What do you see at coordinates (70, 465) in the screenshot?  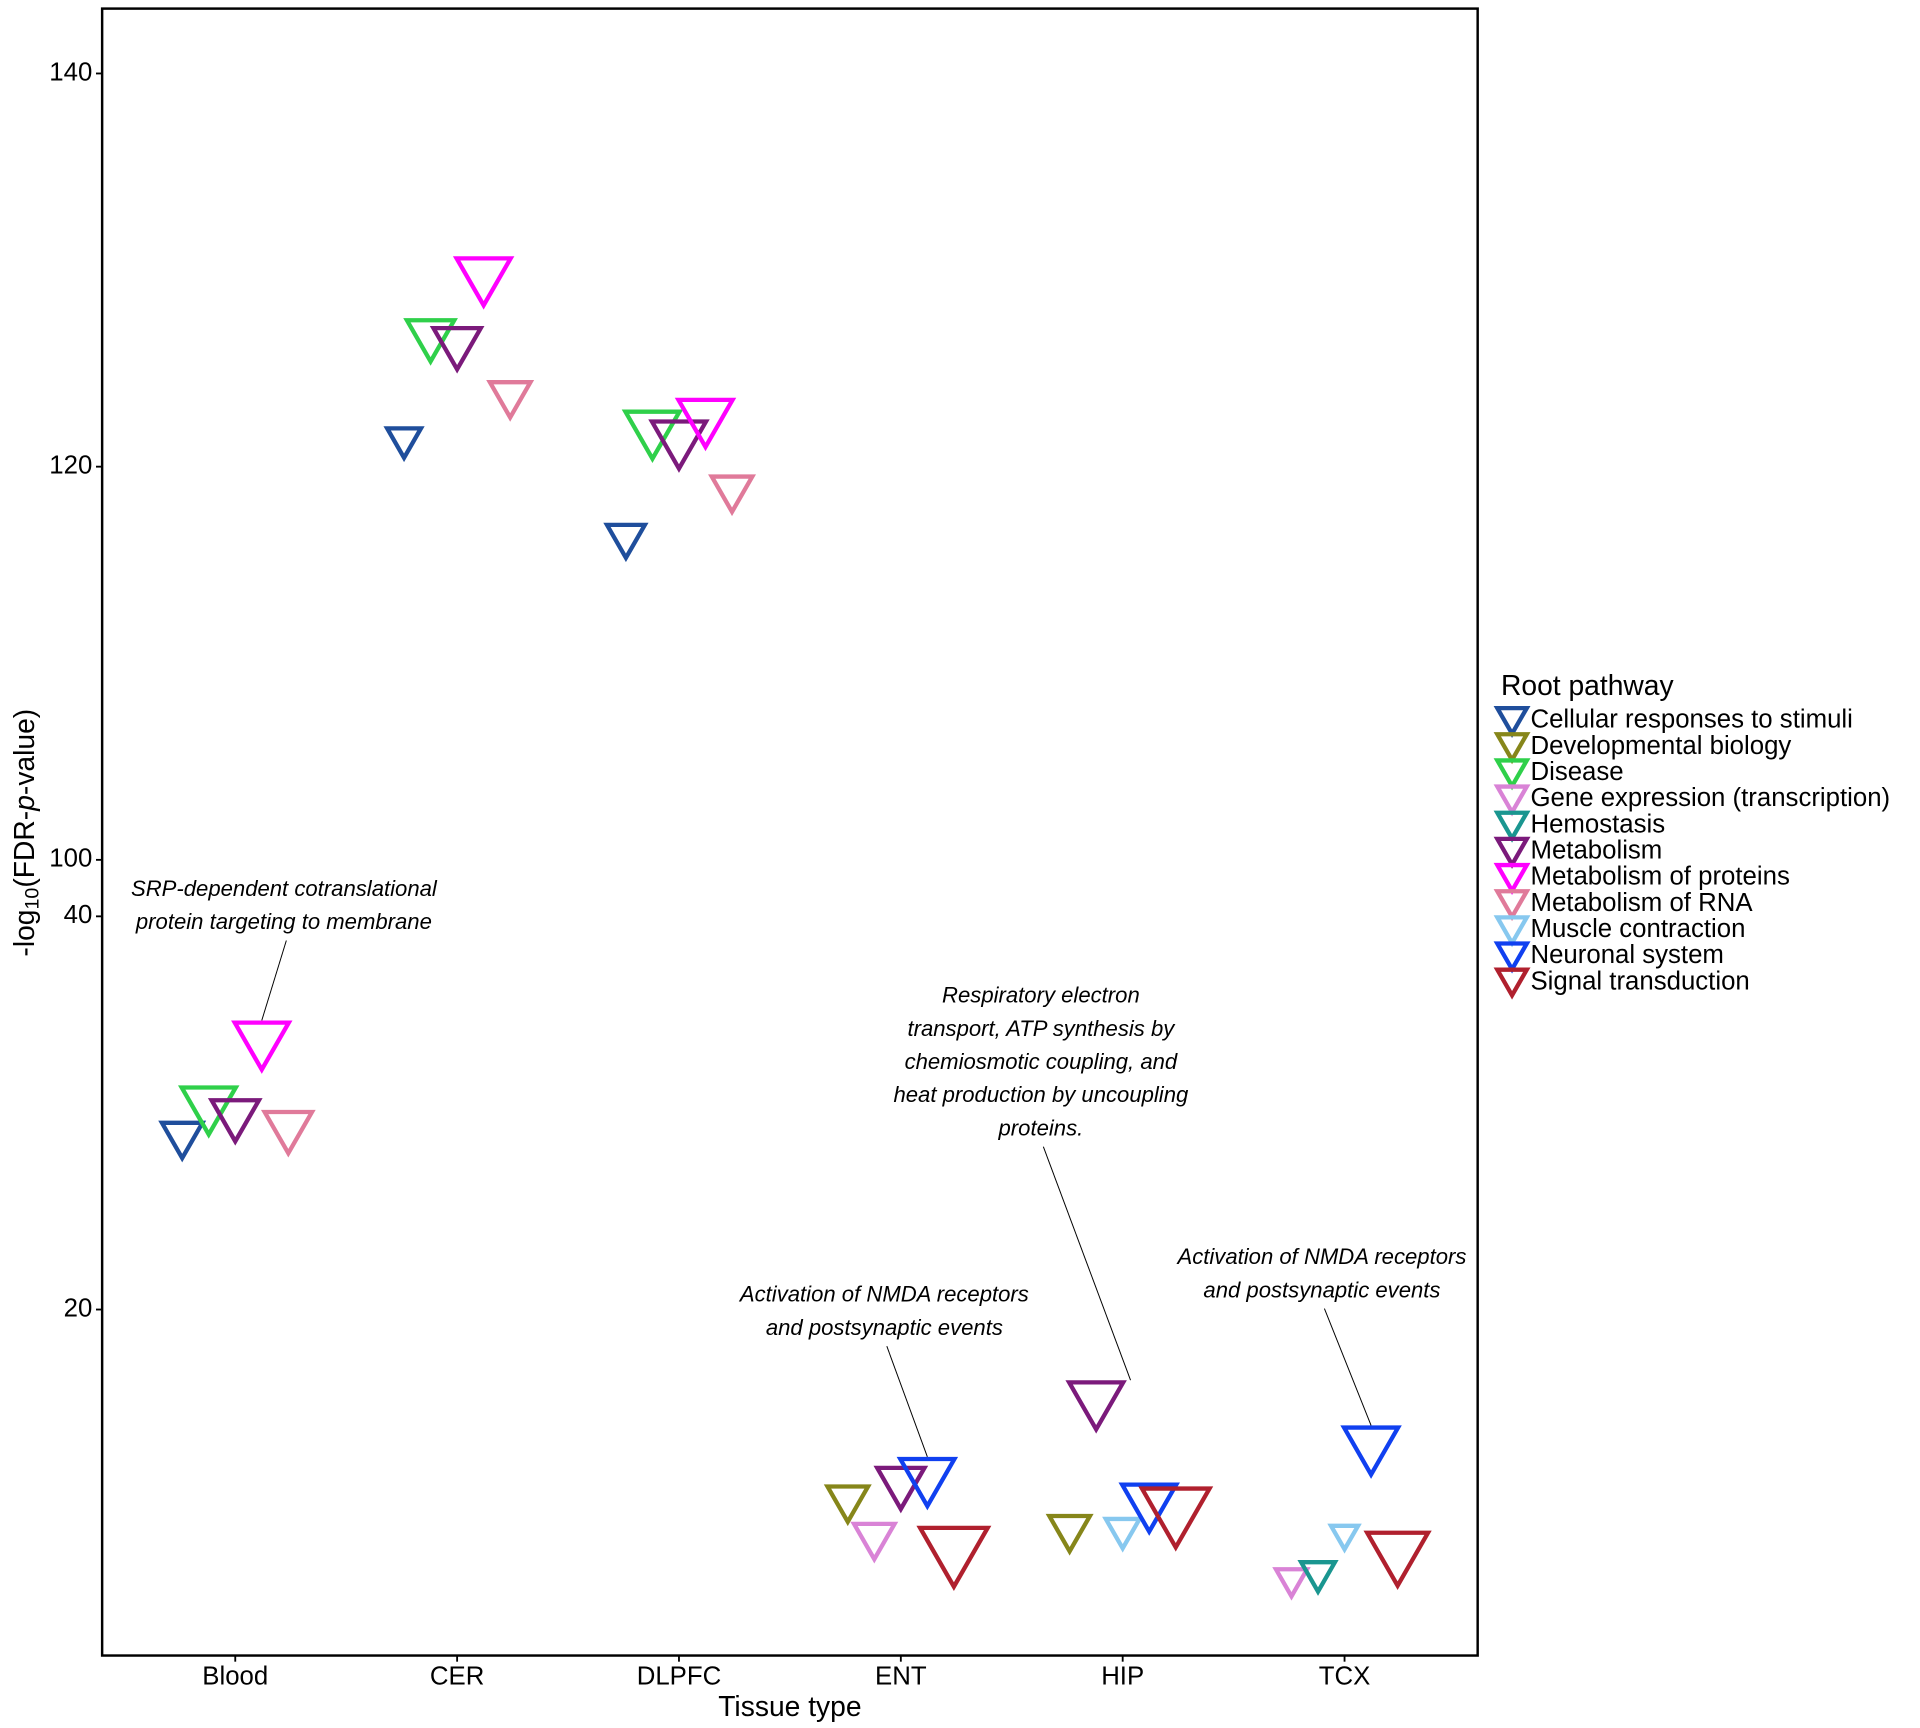 I see `y-tick-label: 120` at bounding box center [70, 465].